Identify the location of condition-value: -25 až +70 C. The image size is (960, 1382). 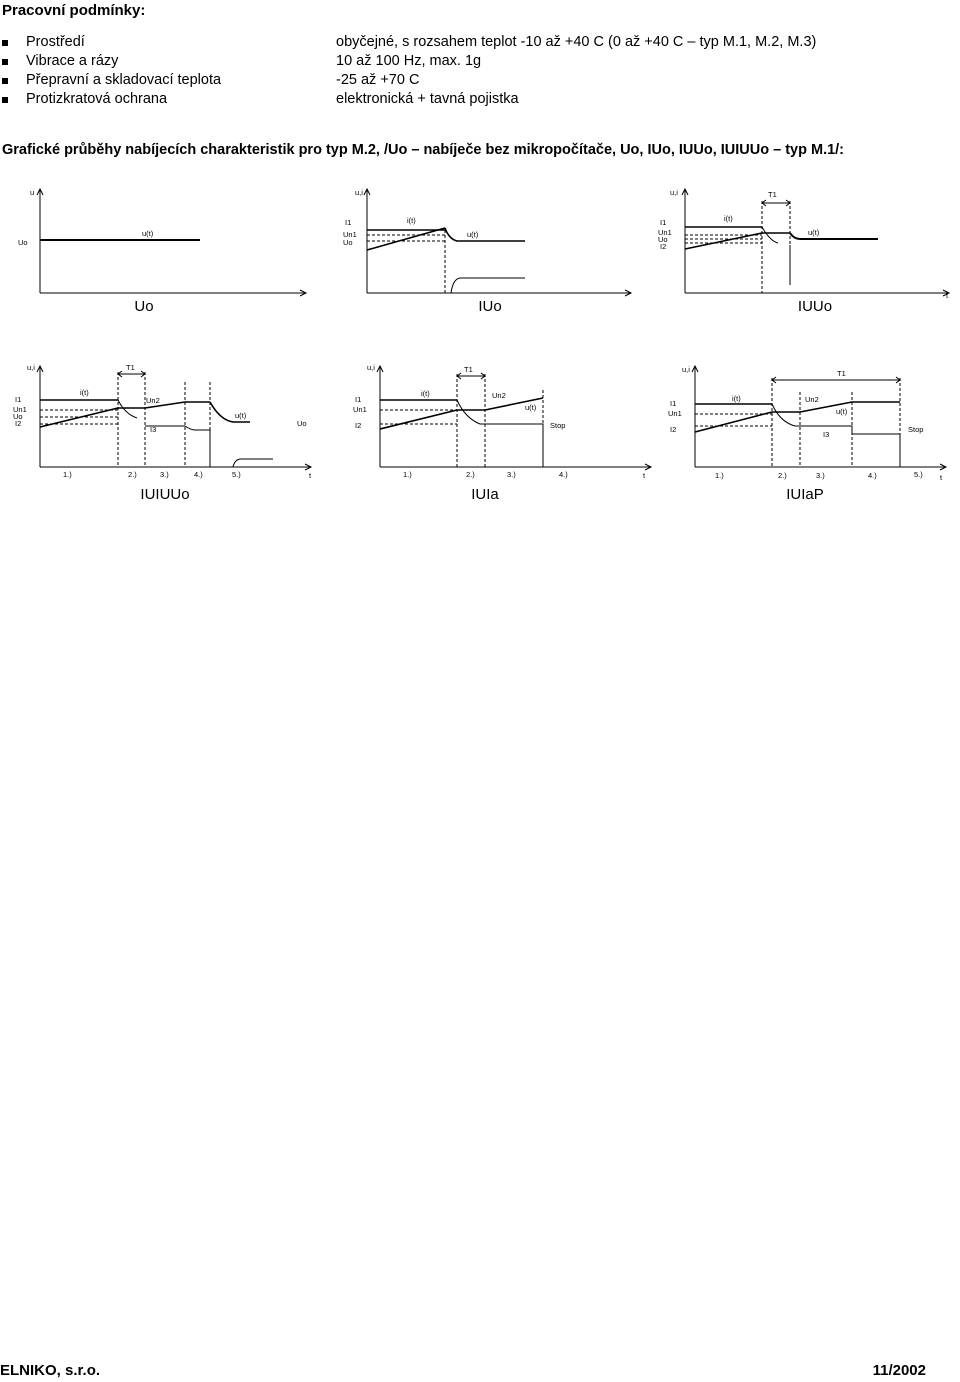
(378, 80).